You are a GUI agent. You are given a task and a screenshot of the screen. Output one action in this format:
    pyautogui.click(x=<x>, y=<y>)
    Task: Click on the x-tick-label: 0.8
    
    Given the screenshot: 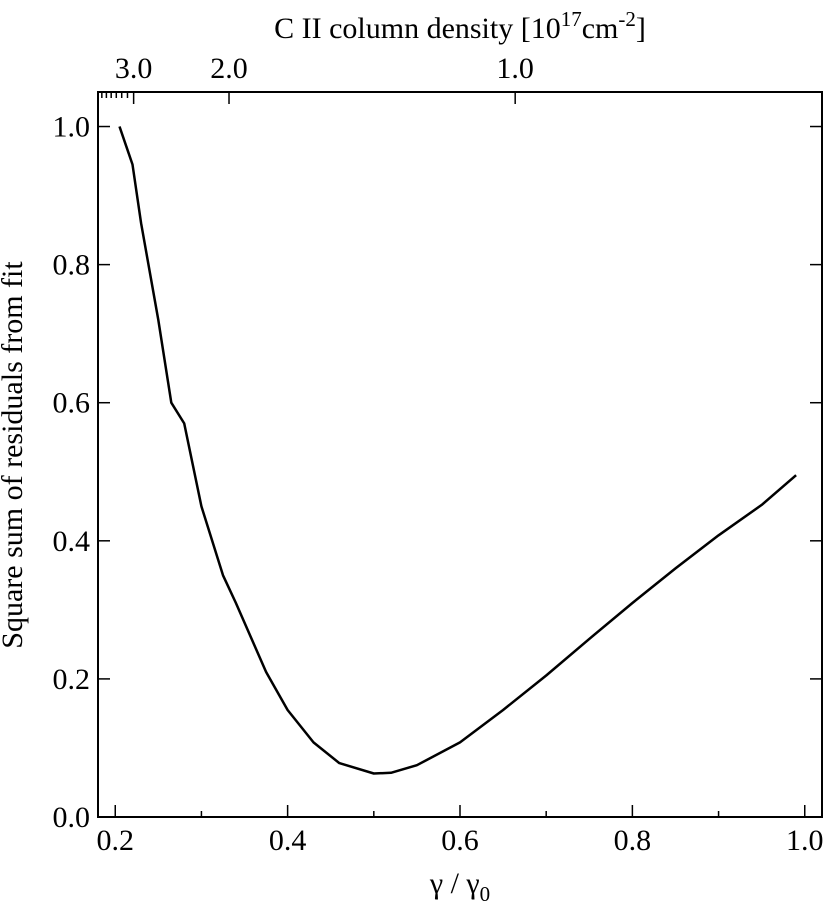 What is the action you would take?
    pyautogui.click(x=633, y=840)
    